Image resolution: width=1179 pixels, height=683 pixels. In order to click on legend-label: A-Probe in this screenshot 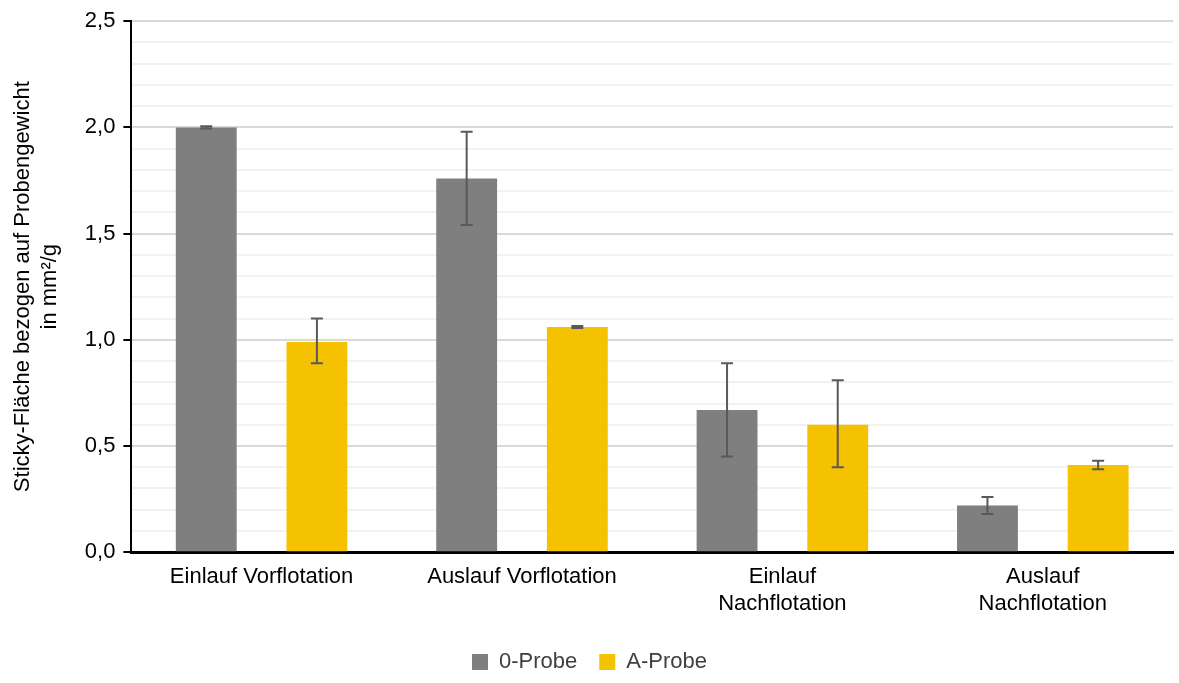, I will do `click(666, 661)`.